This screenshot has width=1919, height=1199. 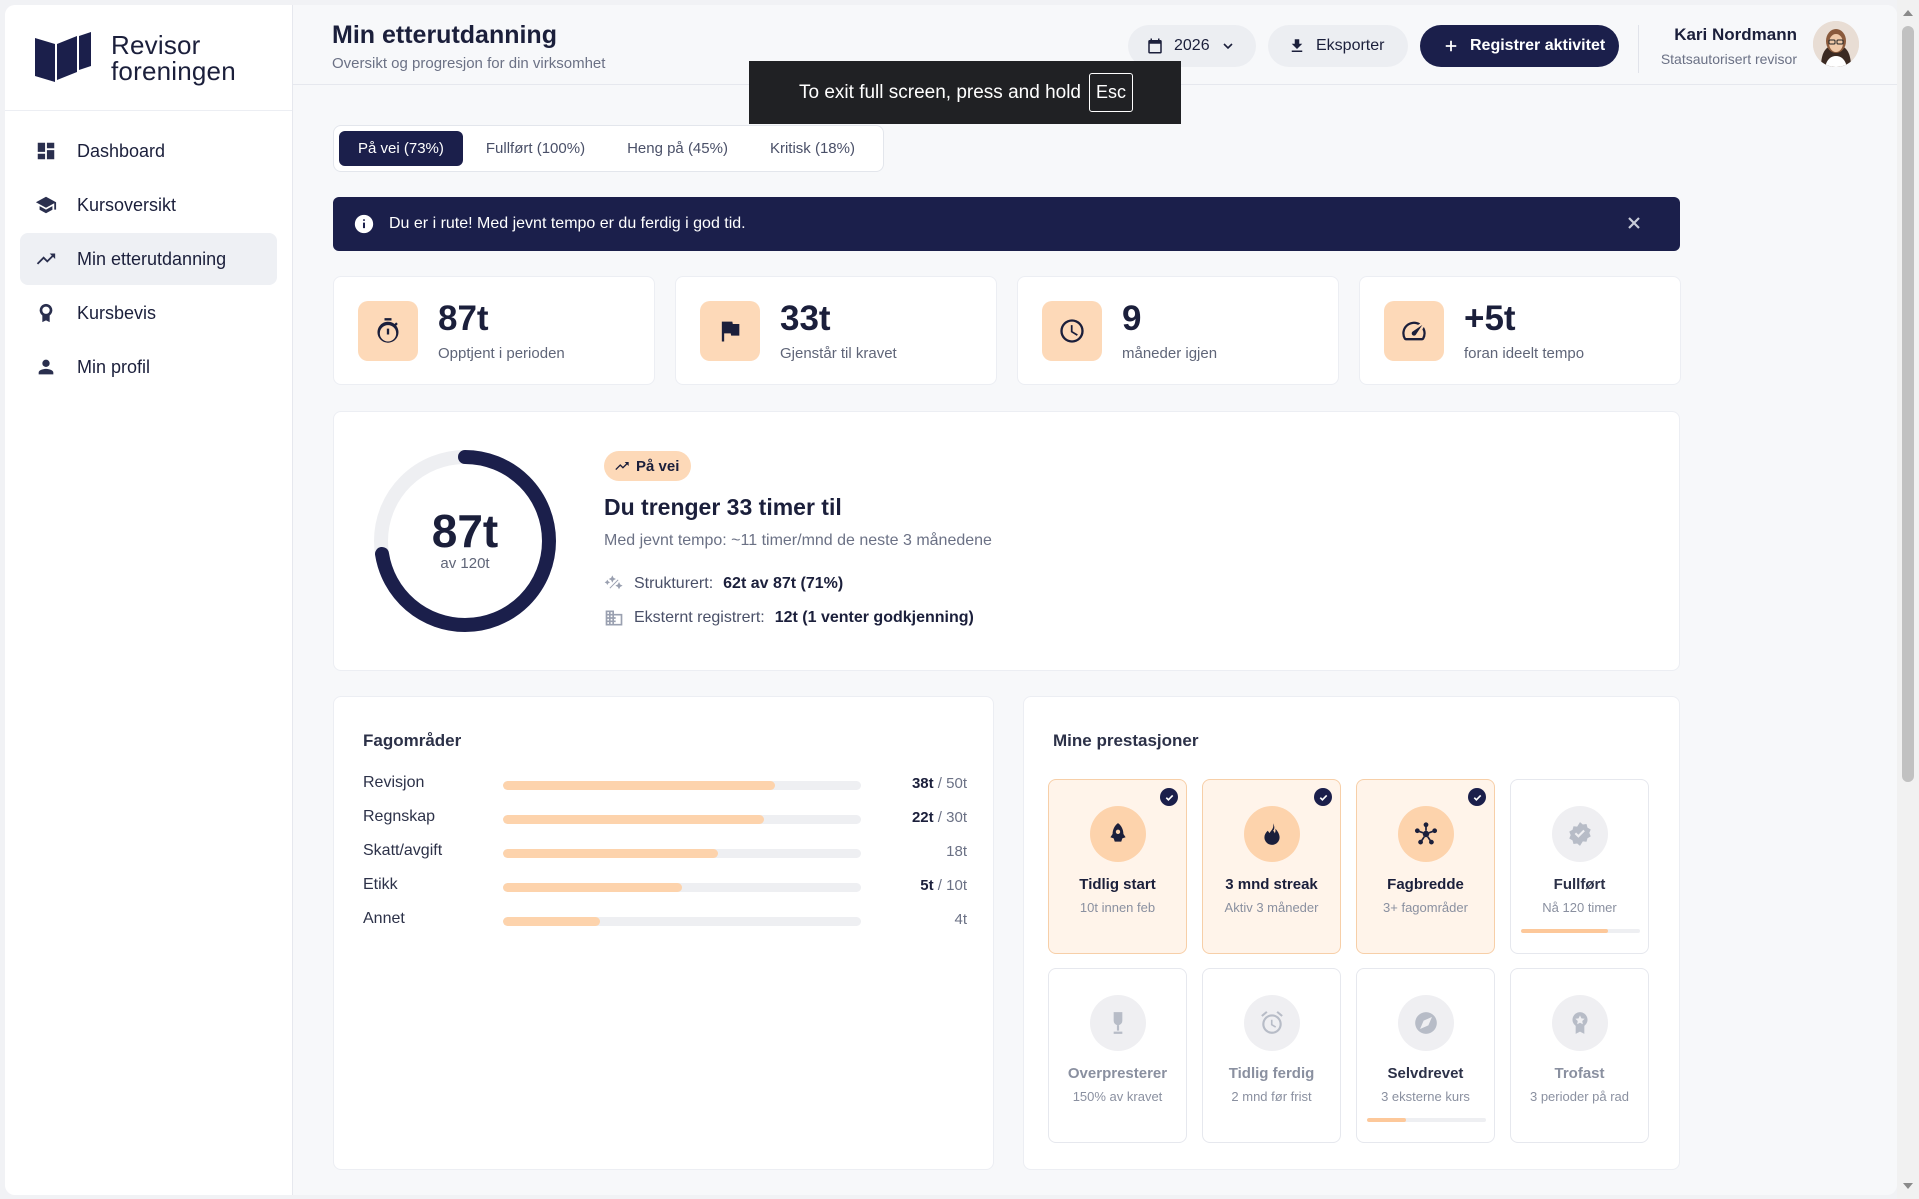 I want to click on achievement-card: Tidlig start 10t innen feb, so click(x=1117, y=866).